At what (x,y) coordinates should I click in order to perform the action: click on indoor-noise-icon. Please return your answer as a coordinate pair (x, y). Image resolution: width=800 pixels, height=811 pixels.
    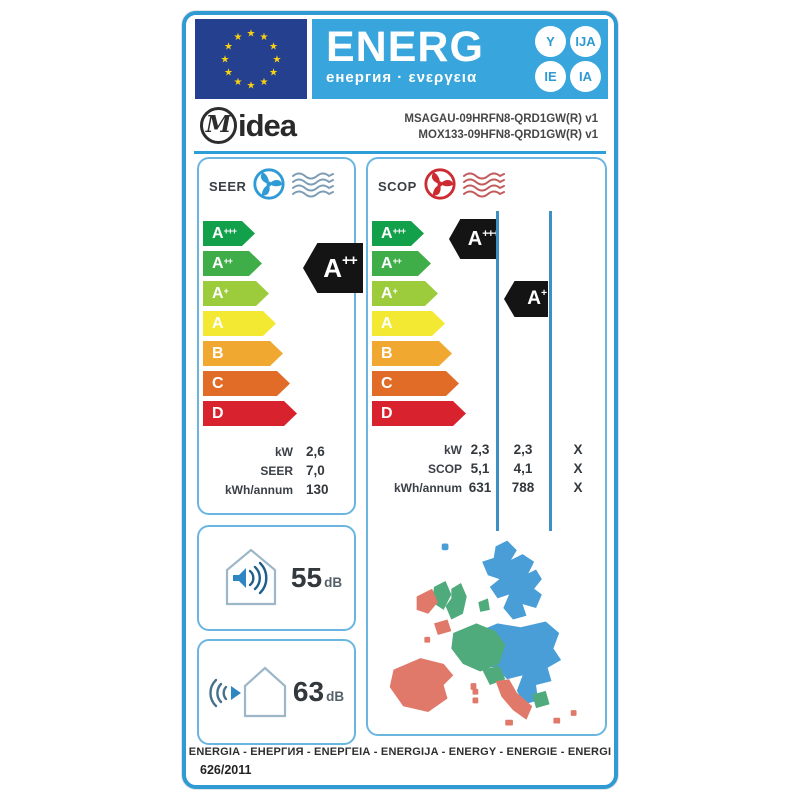
    Looking at the image, I should click on (250, 578).